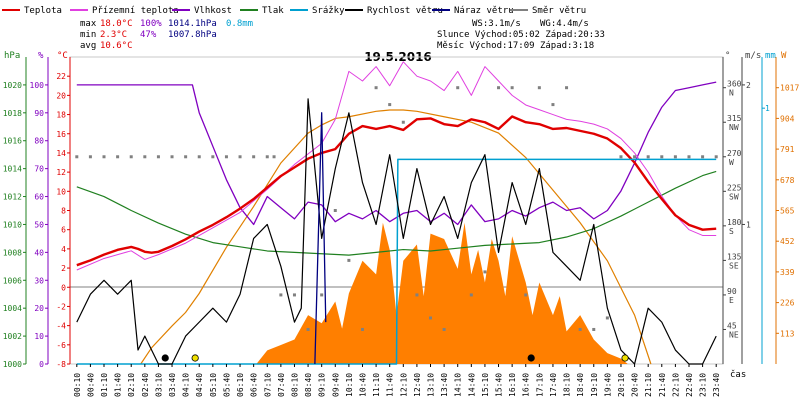 This screenshot has height=400, width=800. What do you see at coordinates (12, 56) in the screenshot?
I see `axis-unit-hpa: hPa` at bounding box center [12, 56].